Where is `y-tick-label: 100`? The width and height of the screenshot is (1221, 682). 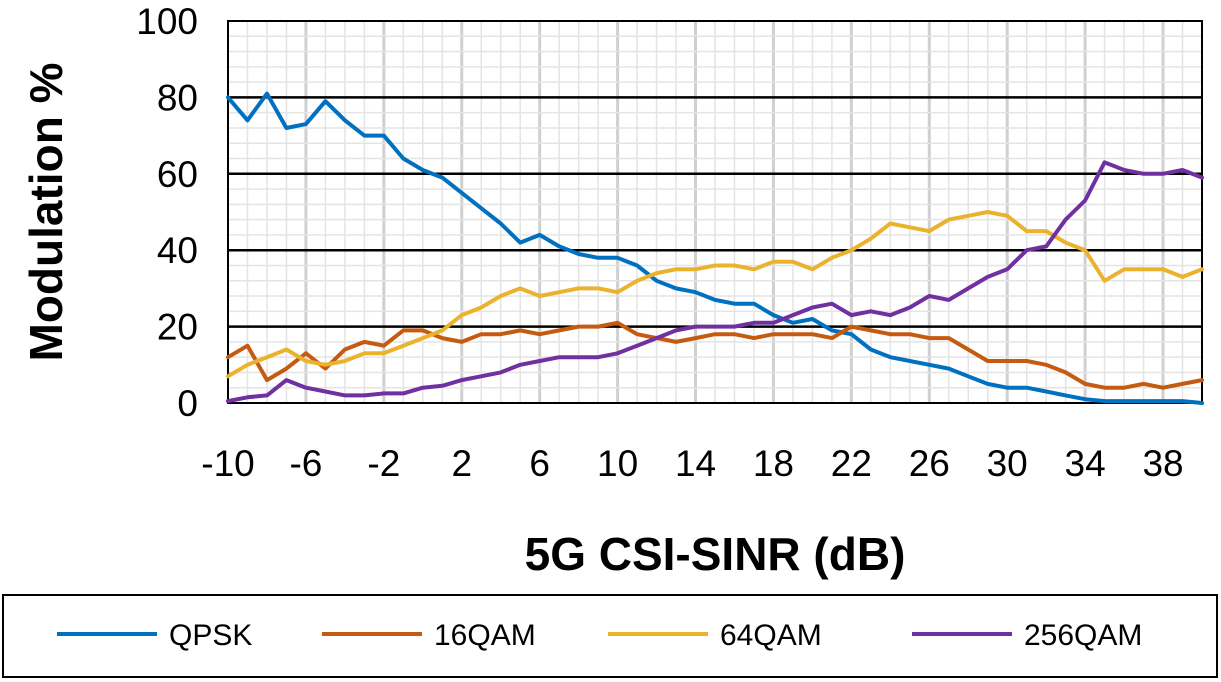 y-tick-label: 100 is located at coordinates (167, 21).